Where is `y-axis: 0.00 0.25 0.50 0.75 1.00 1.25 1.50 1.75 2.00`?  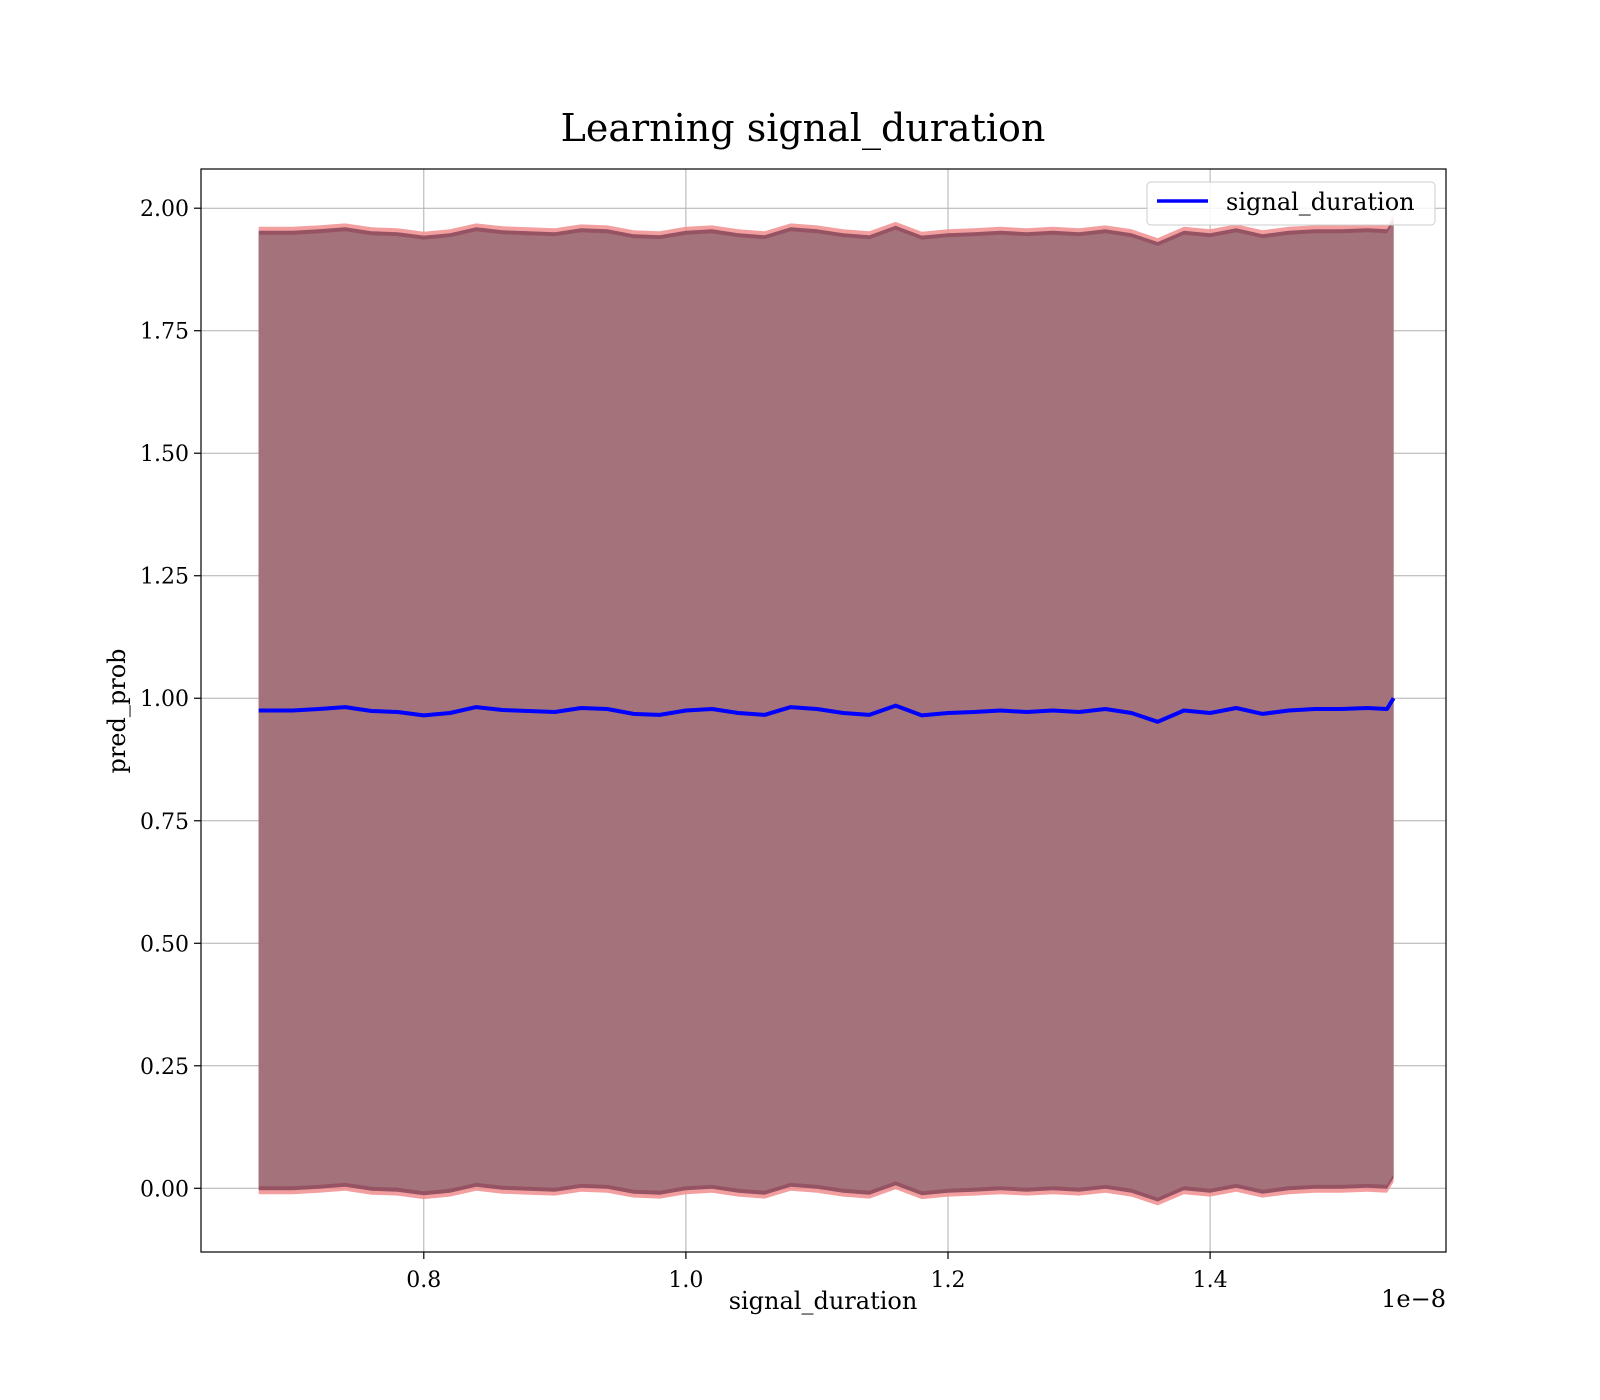 y-axis: 0.00 0.25 0.50 0.75 1.00 1.25 1.50 1.75 2.00 is located at coordinates (170, 699).